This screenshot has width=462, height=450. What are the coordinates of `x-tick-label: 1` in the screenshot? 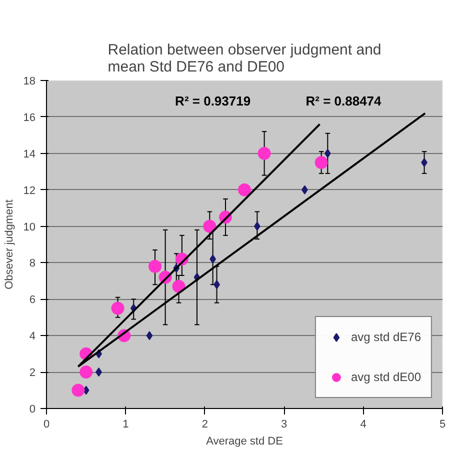 It's located at (125, 424).